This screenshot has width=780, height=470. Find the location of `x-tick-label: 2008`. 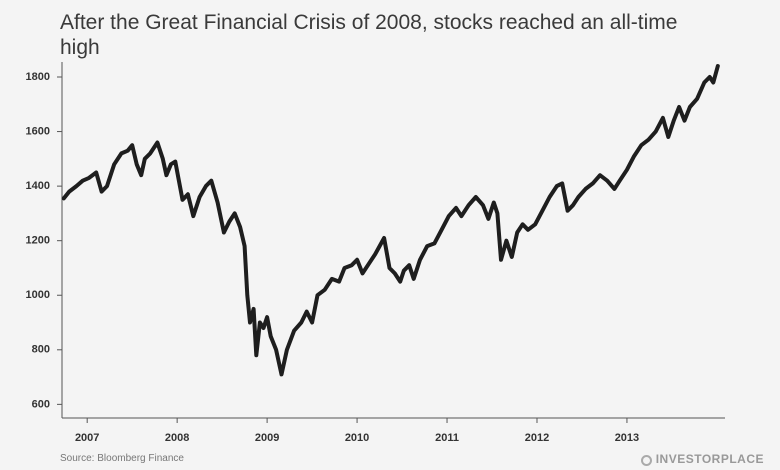

x-tick-label: 2008 is located at coordinates (177, 438).